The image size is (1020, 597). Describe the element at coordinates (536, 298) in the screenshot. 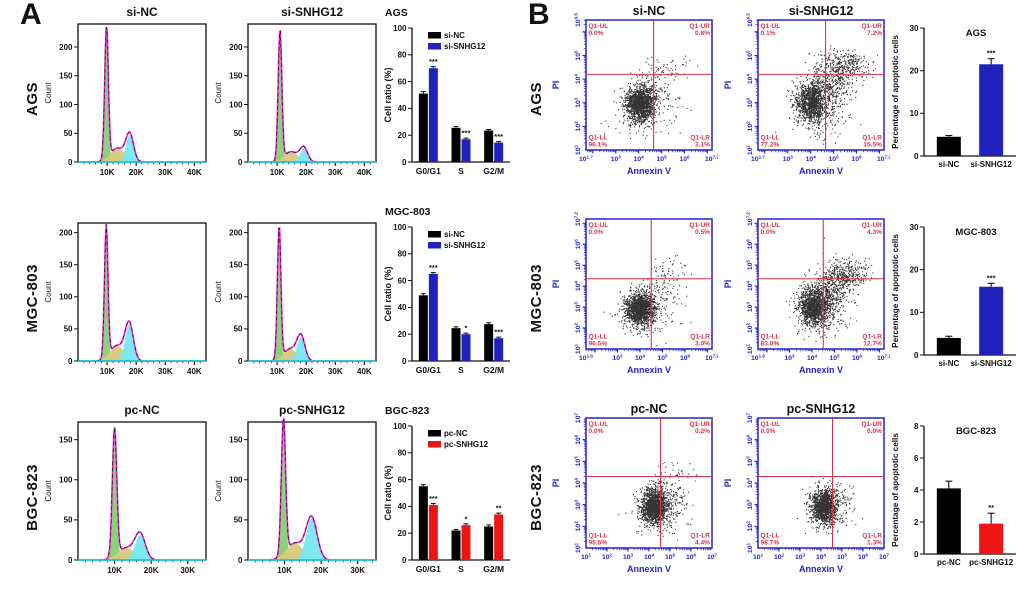

I see `cell-line-label-mgc803-b: MGC-803` at that location.